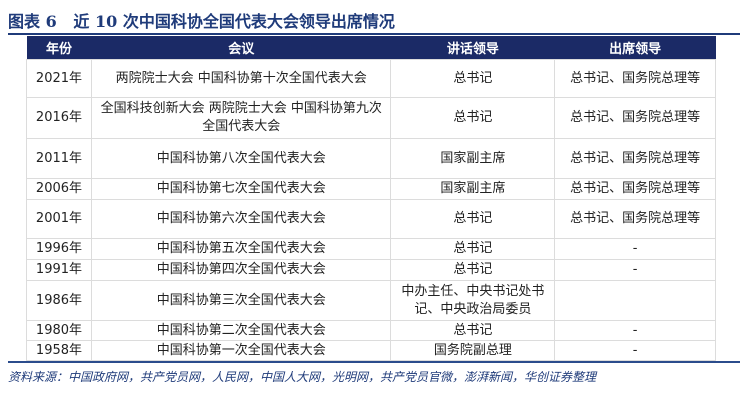 The width and height of the screenshot is (751, 401). What do you see at coordinates (59, 300) in the screenshot?
I see `year-cell: 1986年` at bounding box center [59, 300].